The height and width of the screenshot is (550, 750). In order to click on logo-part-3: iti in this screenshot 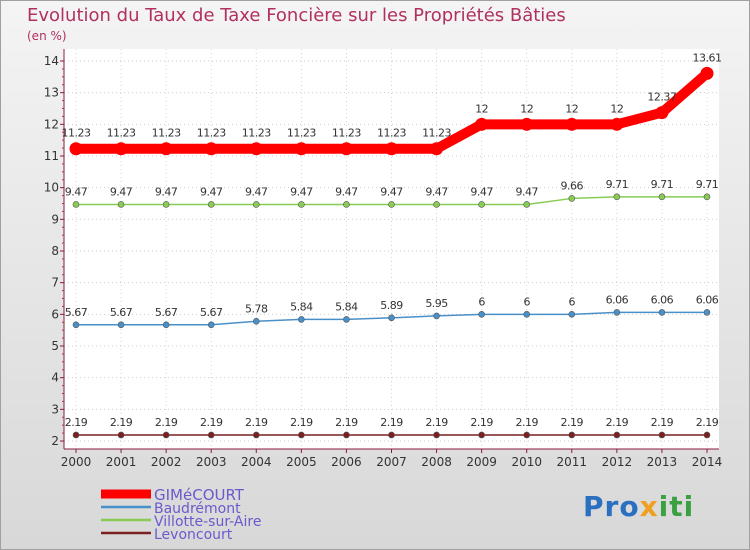, I will do `click(676, 506)`.